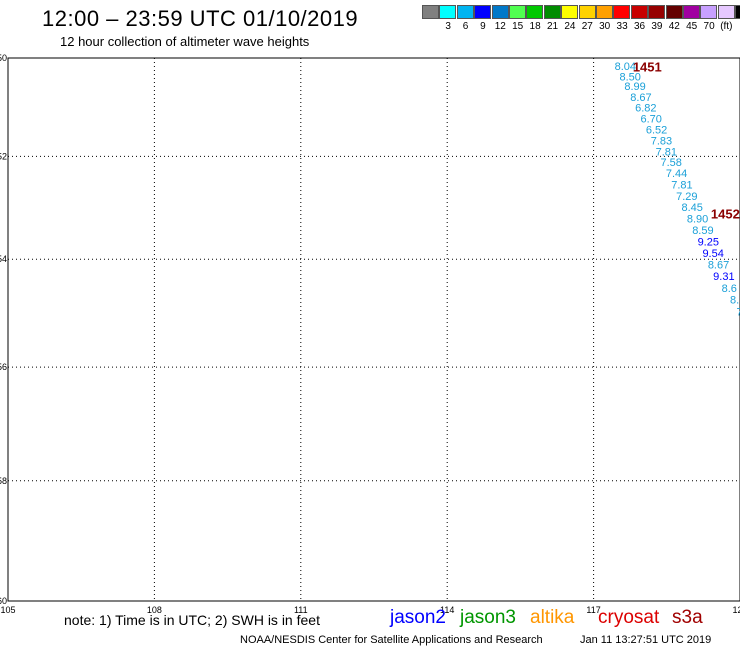  What do you see at coordinates (629, 77) in the screenshot?
I see `wave-height-label: 8.50` at bounding box center [629, 77].